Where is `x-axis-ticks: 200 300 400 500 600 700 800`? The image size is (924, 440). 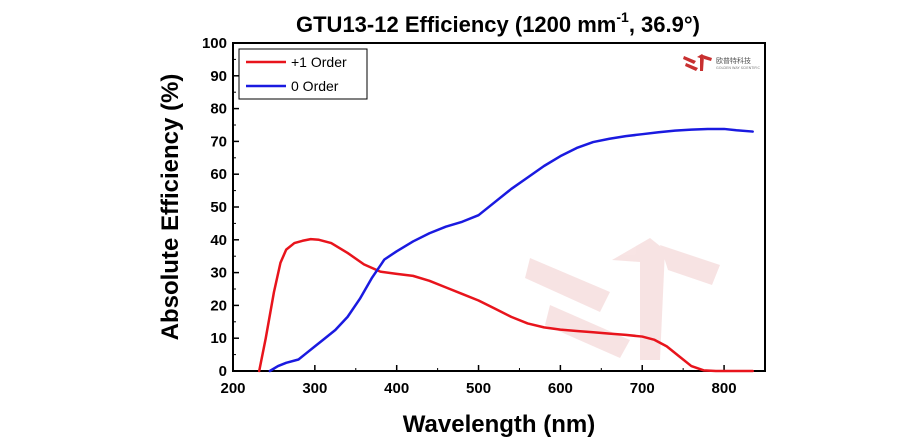
x-axis-ticks: 200 300 400 500 600 700 800 is located at coordinates (478, 381).